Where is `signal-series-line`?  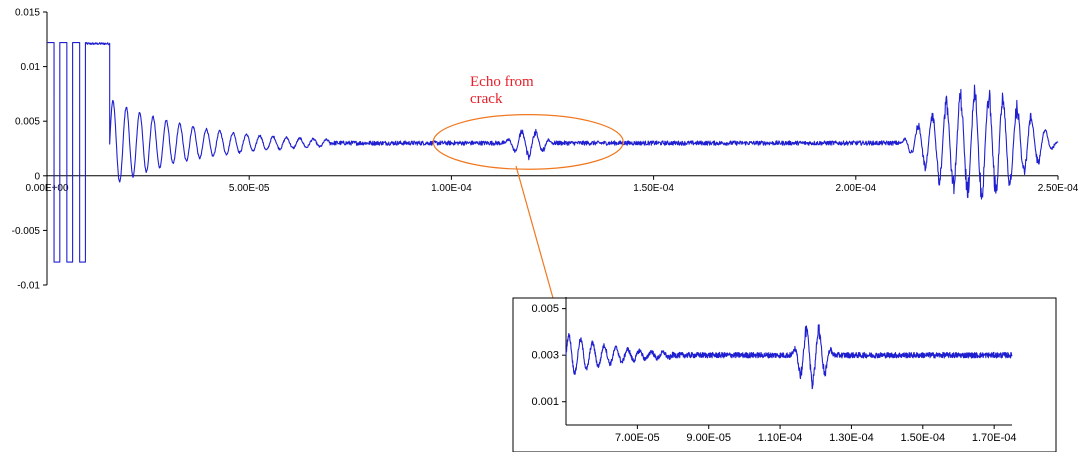
signal-series-line is located at coordinates (789, 357).